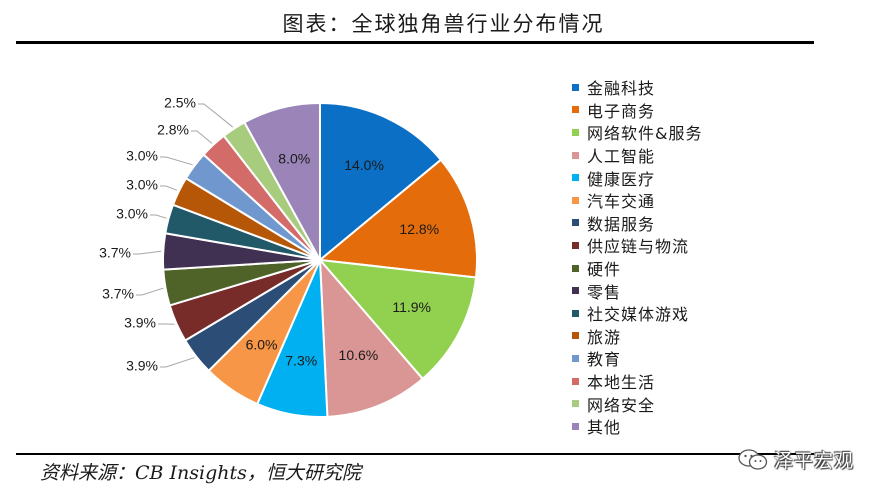 Image resolution: width=887 pixels, height=495 pixels. What do you see at coordinates (814, 461) in the screenshot?
I see `brand-name: 泽平宏观` at bounding box center [814, 461].